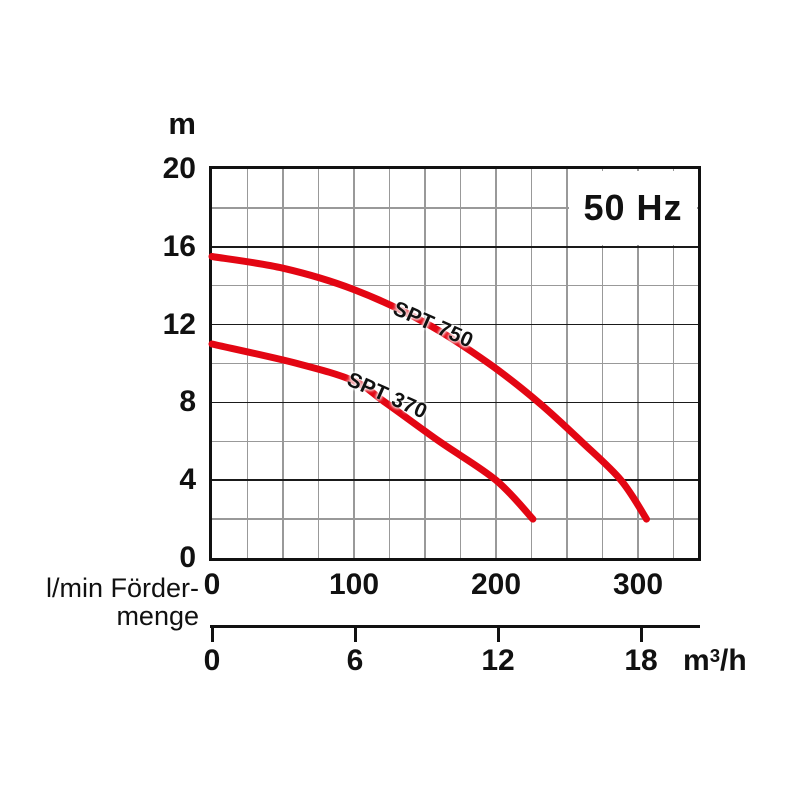 The width and height of the screenshot is (800, 800). I want to click on x-tick-lmin-300: 300, so click(638, 584).